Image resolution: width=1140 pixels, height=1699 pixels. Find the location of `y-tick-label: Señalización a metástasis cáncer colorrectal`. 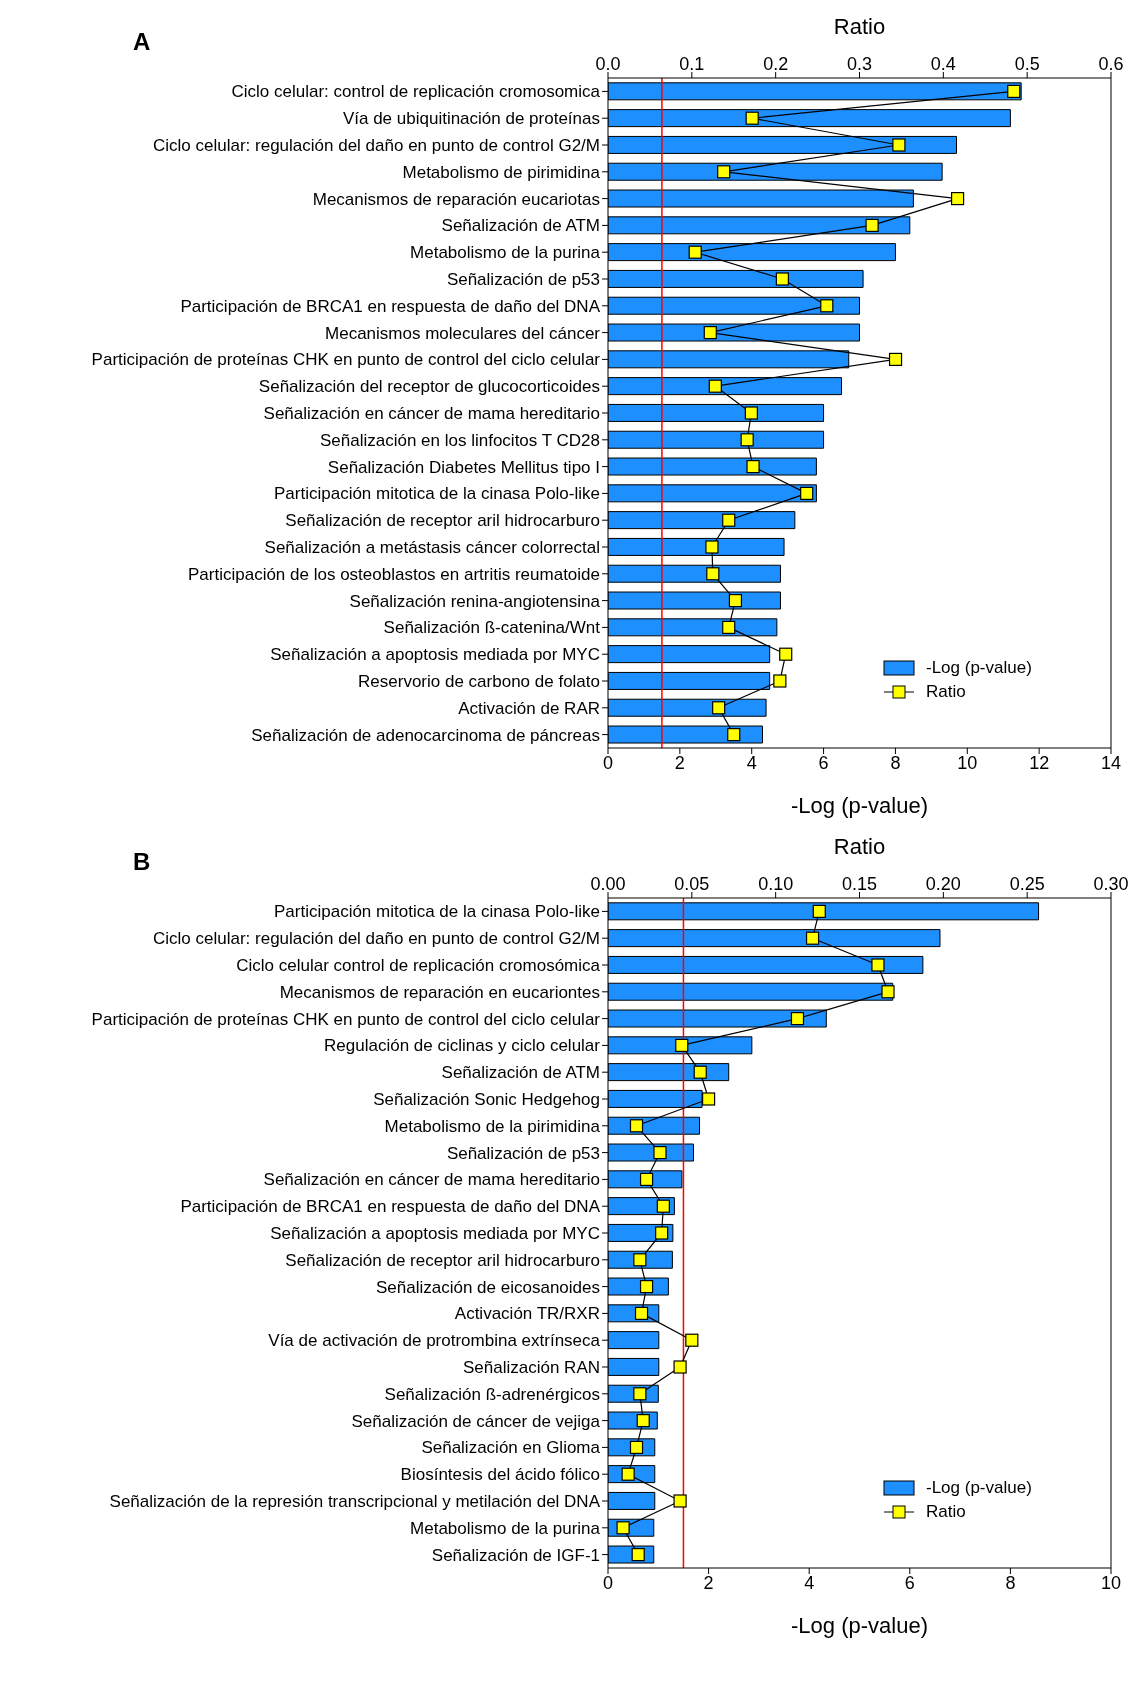

y-tick-label: Señalización a metástasis cáncer colorrectal is located at coordinates (432, 548).